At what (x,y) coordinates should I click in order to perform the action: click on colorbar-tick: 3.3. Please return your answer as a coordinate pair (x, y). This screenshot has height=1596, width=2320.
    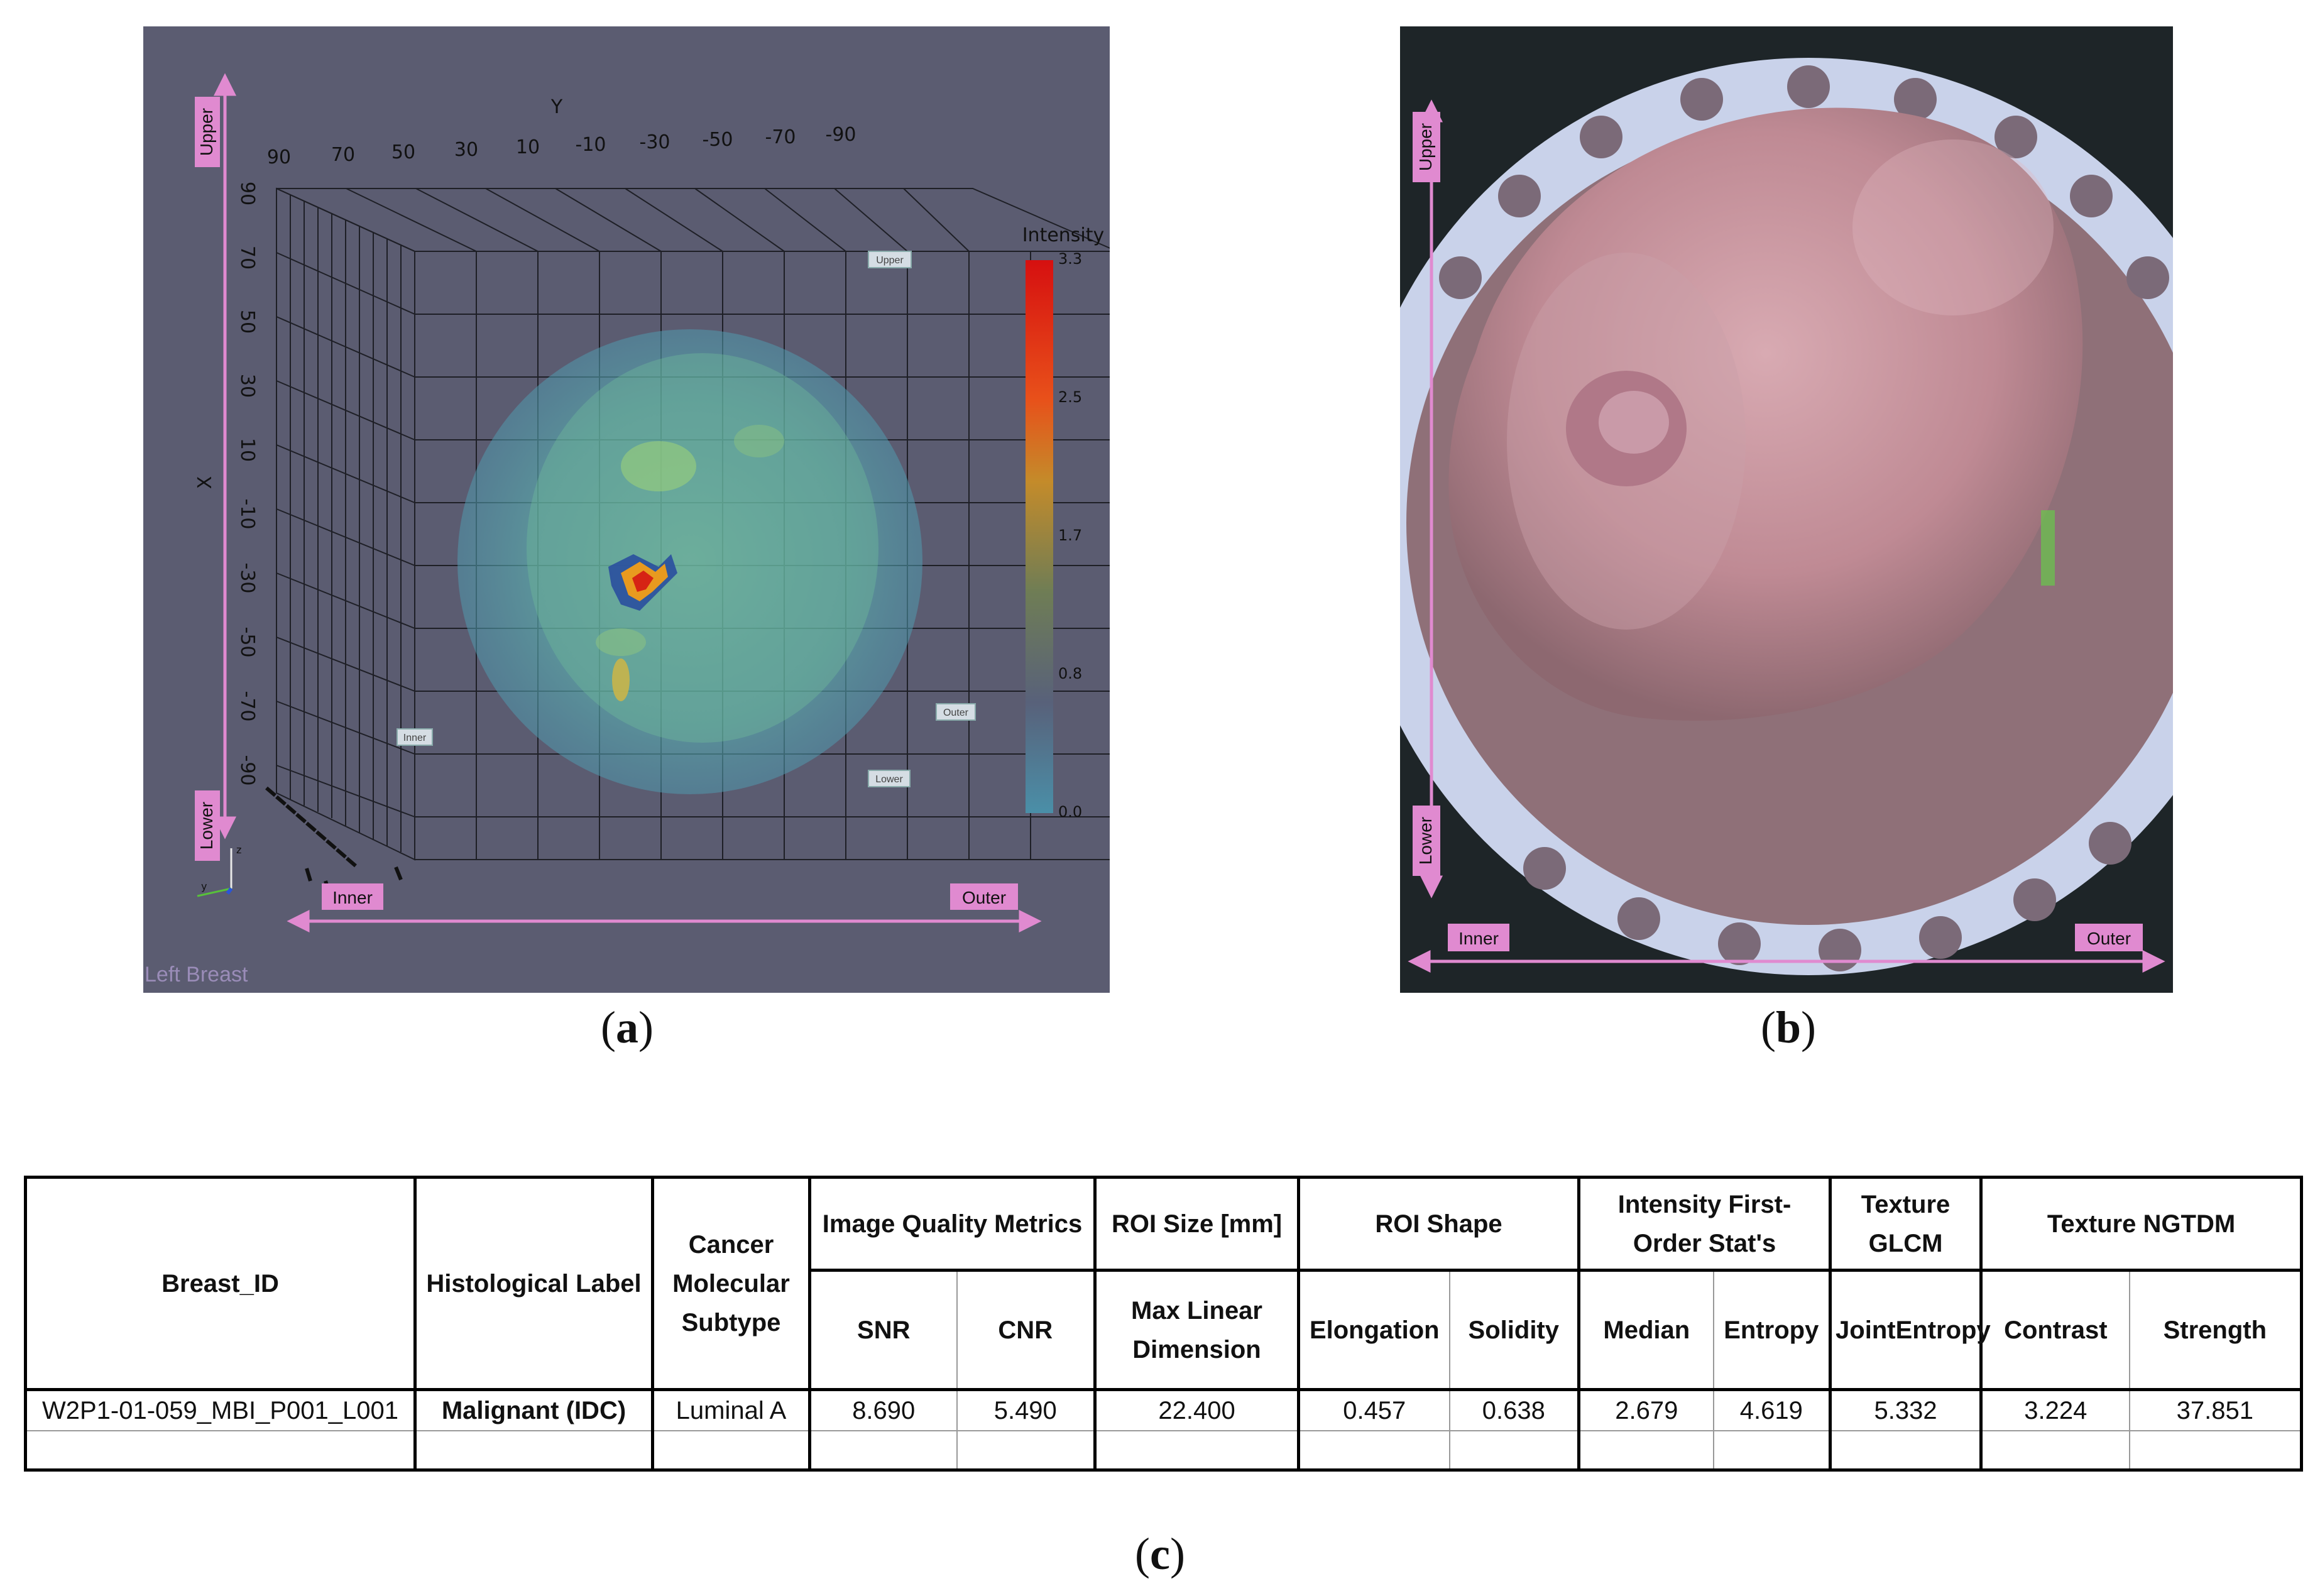
    Looking at the image, I should click on (1070, 259).